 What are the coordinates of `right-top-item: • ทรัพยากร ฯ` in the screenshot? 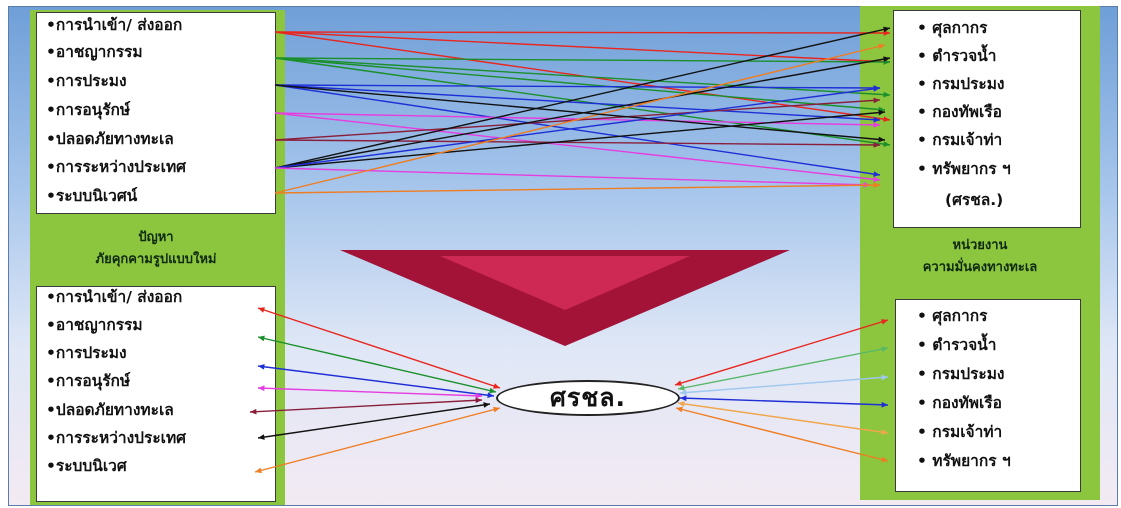 It's located at (964, 169).